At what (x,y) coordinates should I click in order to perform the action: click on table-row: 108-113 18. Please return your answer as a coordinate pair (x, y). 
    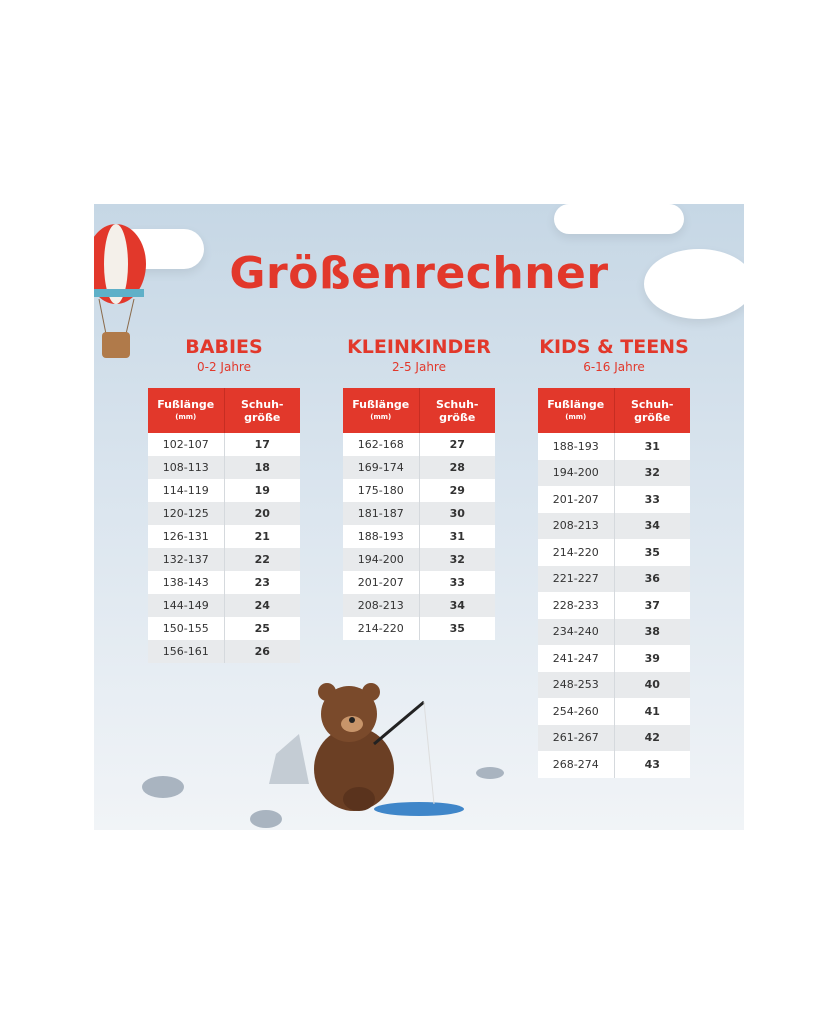
    Looking at the image, I should click on (224, 467).